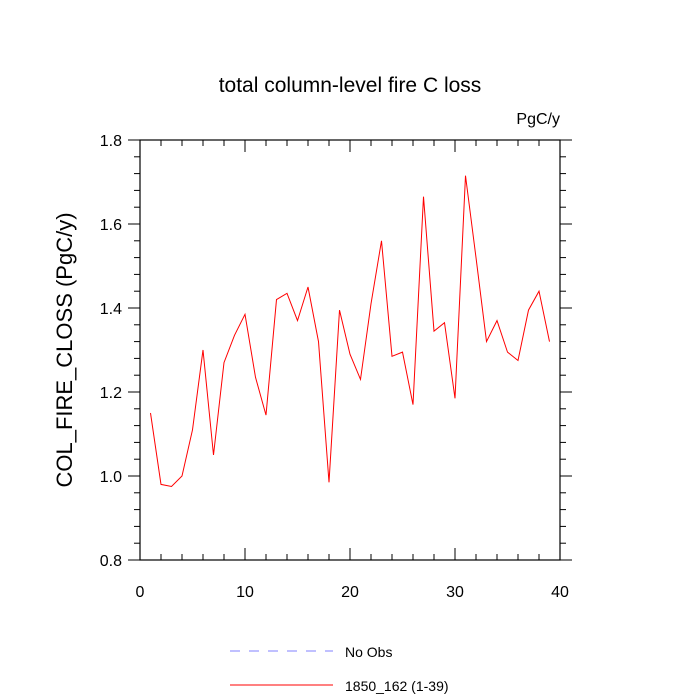  I want to click on x-tick-labels: 0 10 20 30 40, so click(352, 592).